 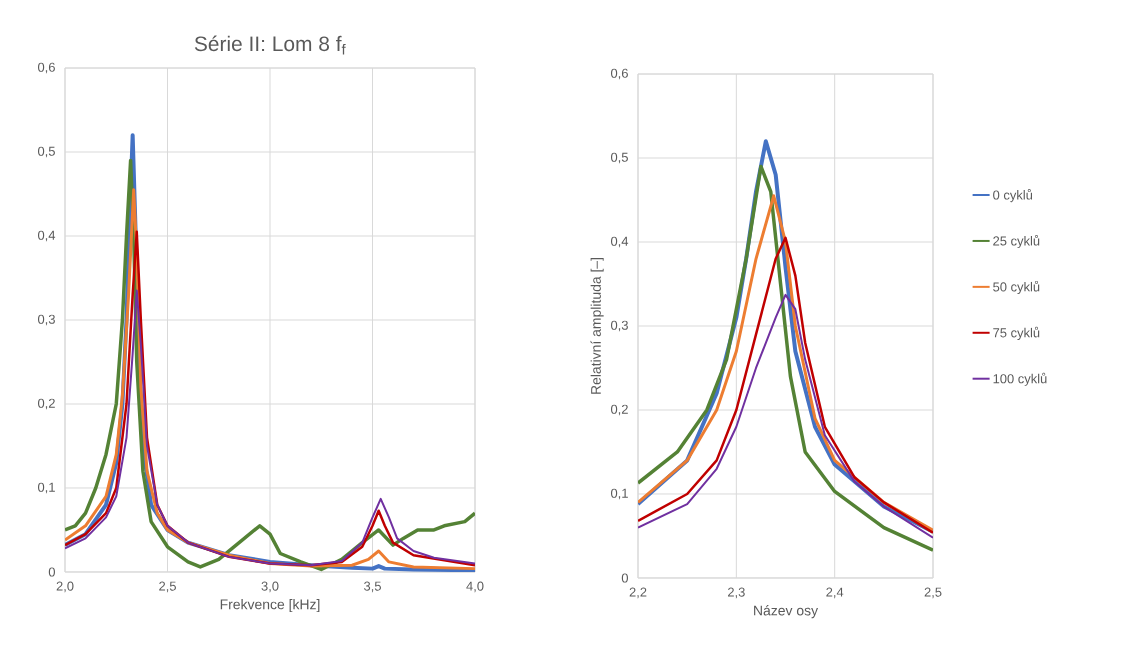 What do you see at coordinates (270, 606) in the screenshot?
I see `x-axis-title: Frekvence [kHz]` at bounding box center [270, 606].